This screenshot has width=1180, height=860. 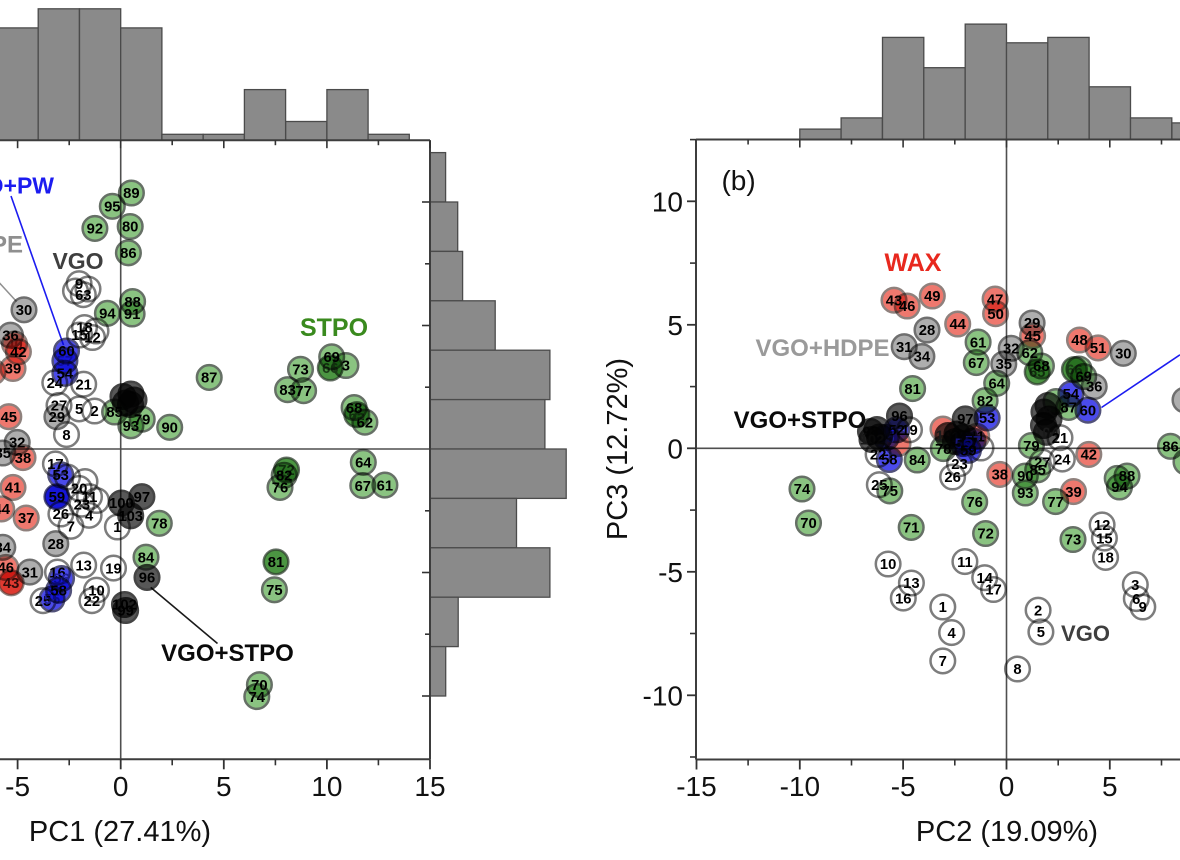 What do you see at coordinates (976, 364) in the screenshot?
I see `svg-text: 67` at bounding box center [976, 364].